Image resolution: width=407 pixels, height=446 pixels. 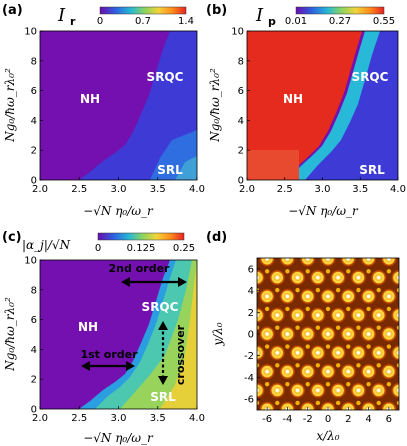 What do you see at coordinates (10, 105) in the screenshot?
I see `y-axis-label-a: Ng₀/ħω_rλ₀²` at bounding box center [10, 105].